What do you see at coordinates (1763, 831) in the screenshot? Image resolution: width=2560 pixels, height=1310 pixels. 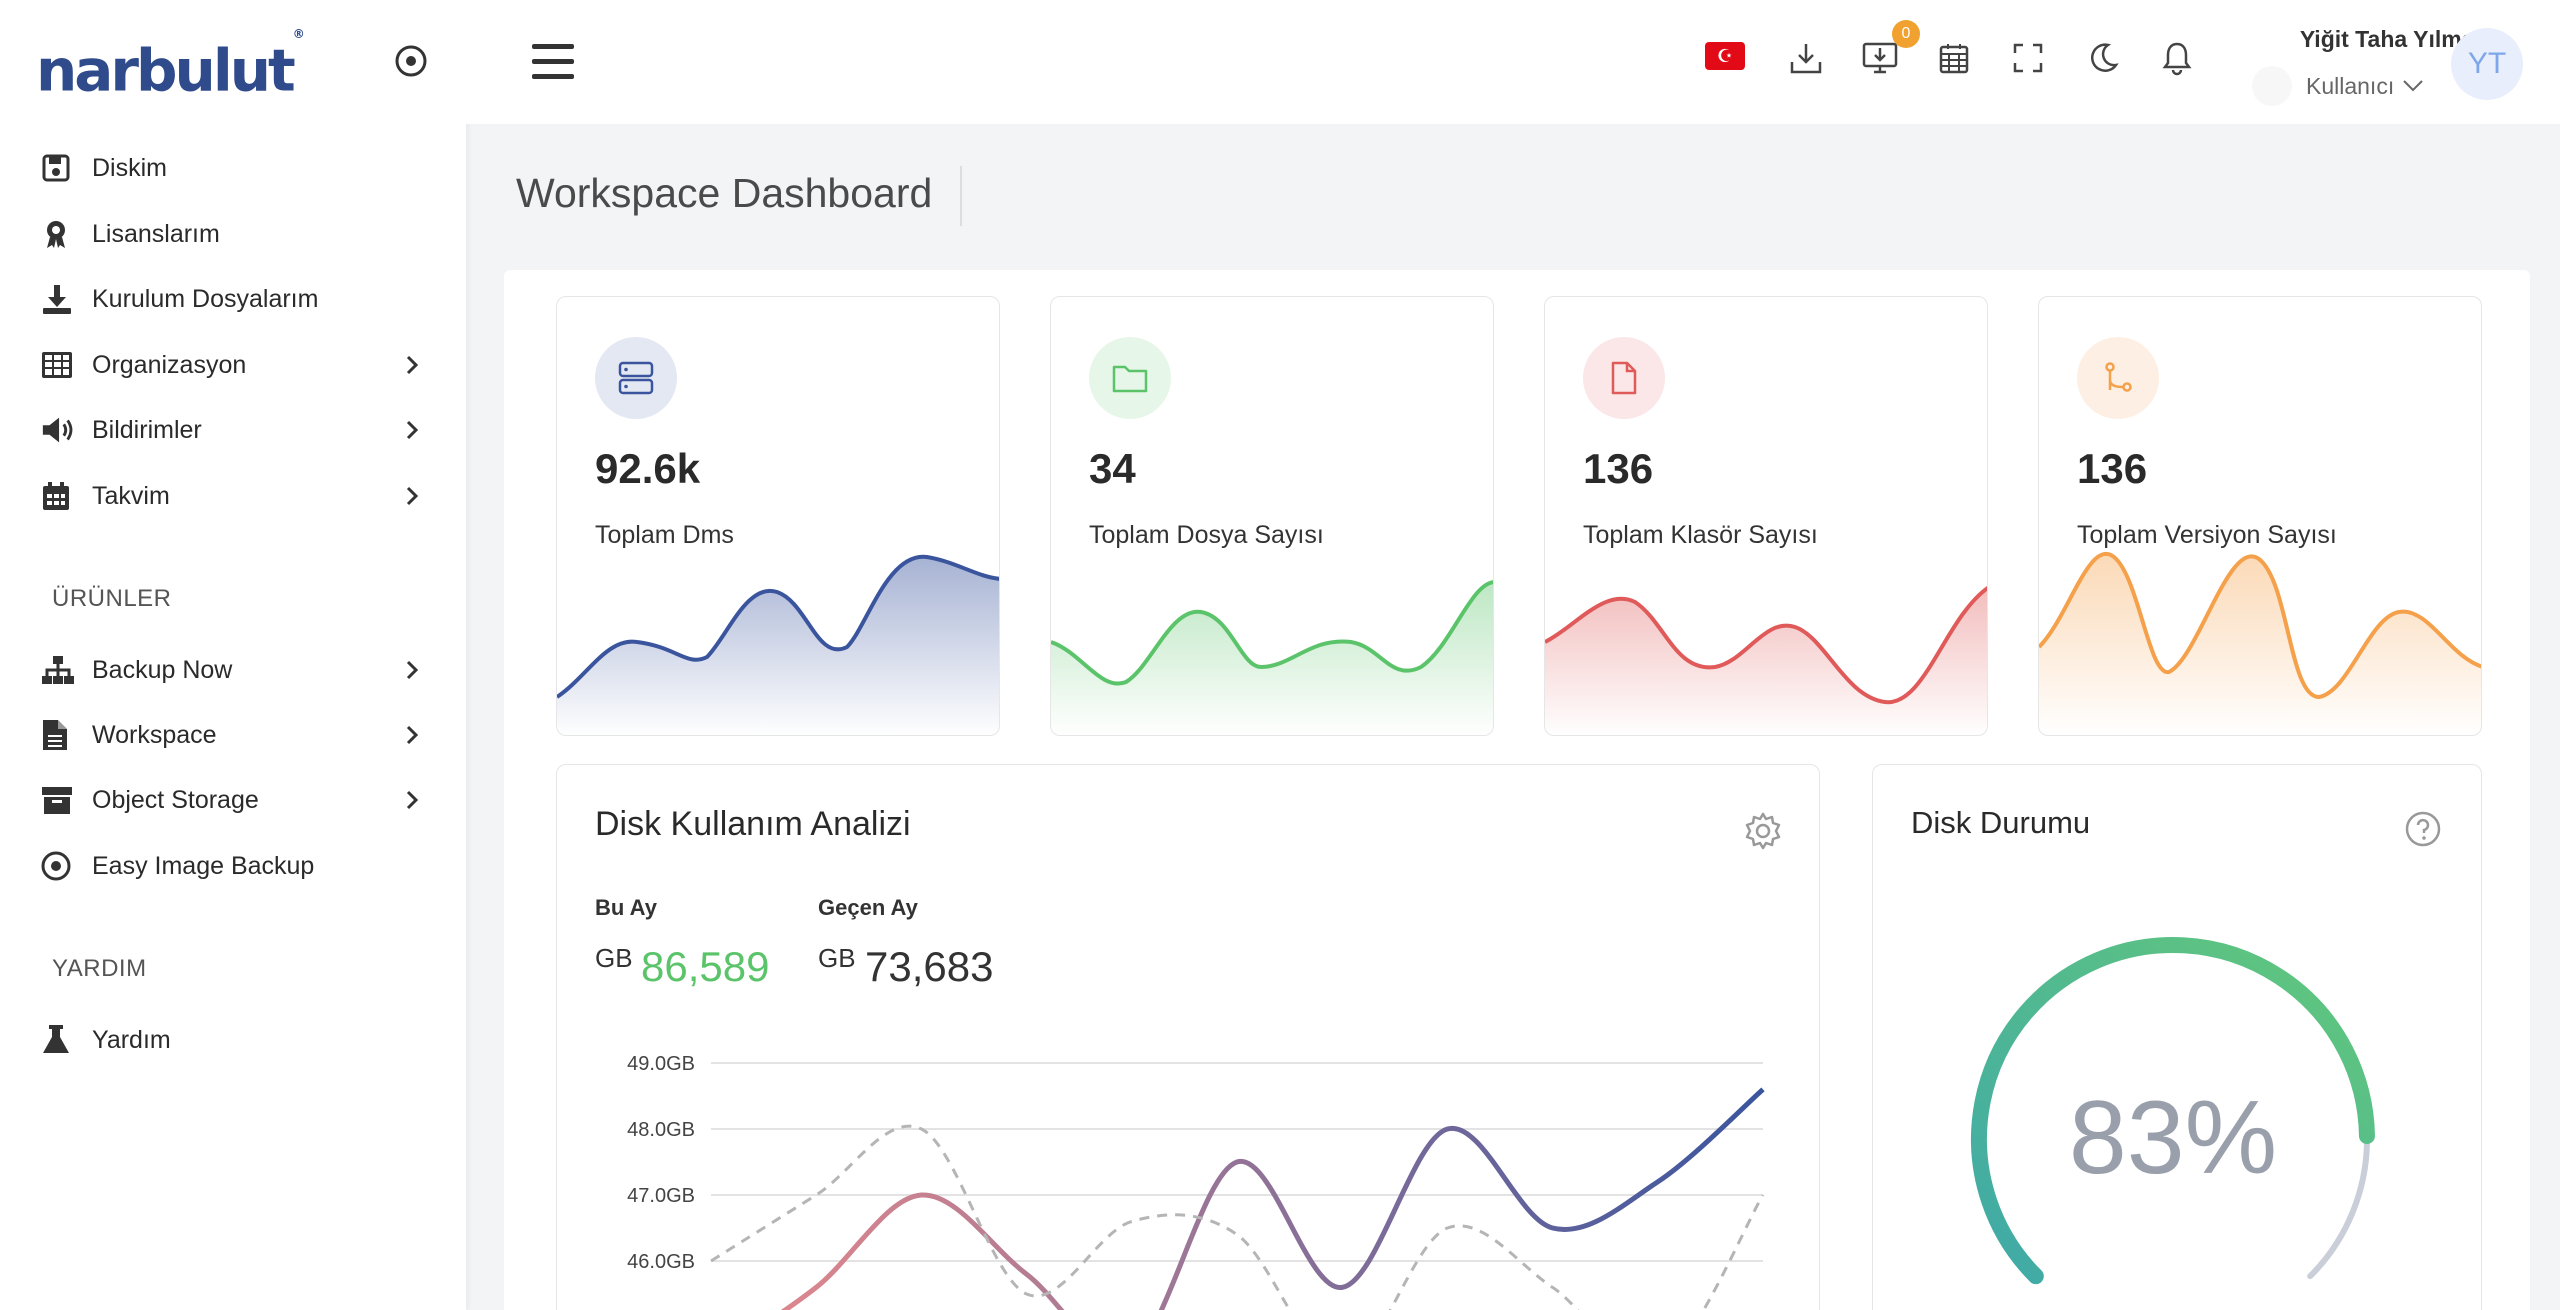 I see `settings-button` at bounding box center [1763, 831].